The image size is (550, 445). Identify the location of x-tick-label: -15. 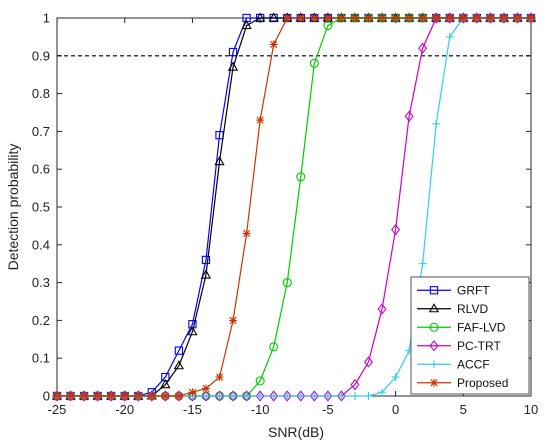
(192, 409).